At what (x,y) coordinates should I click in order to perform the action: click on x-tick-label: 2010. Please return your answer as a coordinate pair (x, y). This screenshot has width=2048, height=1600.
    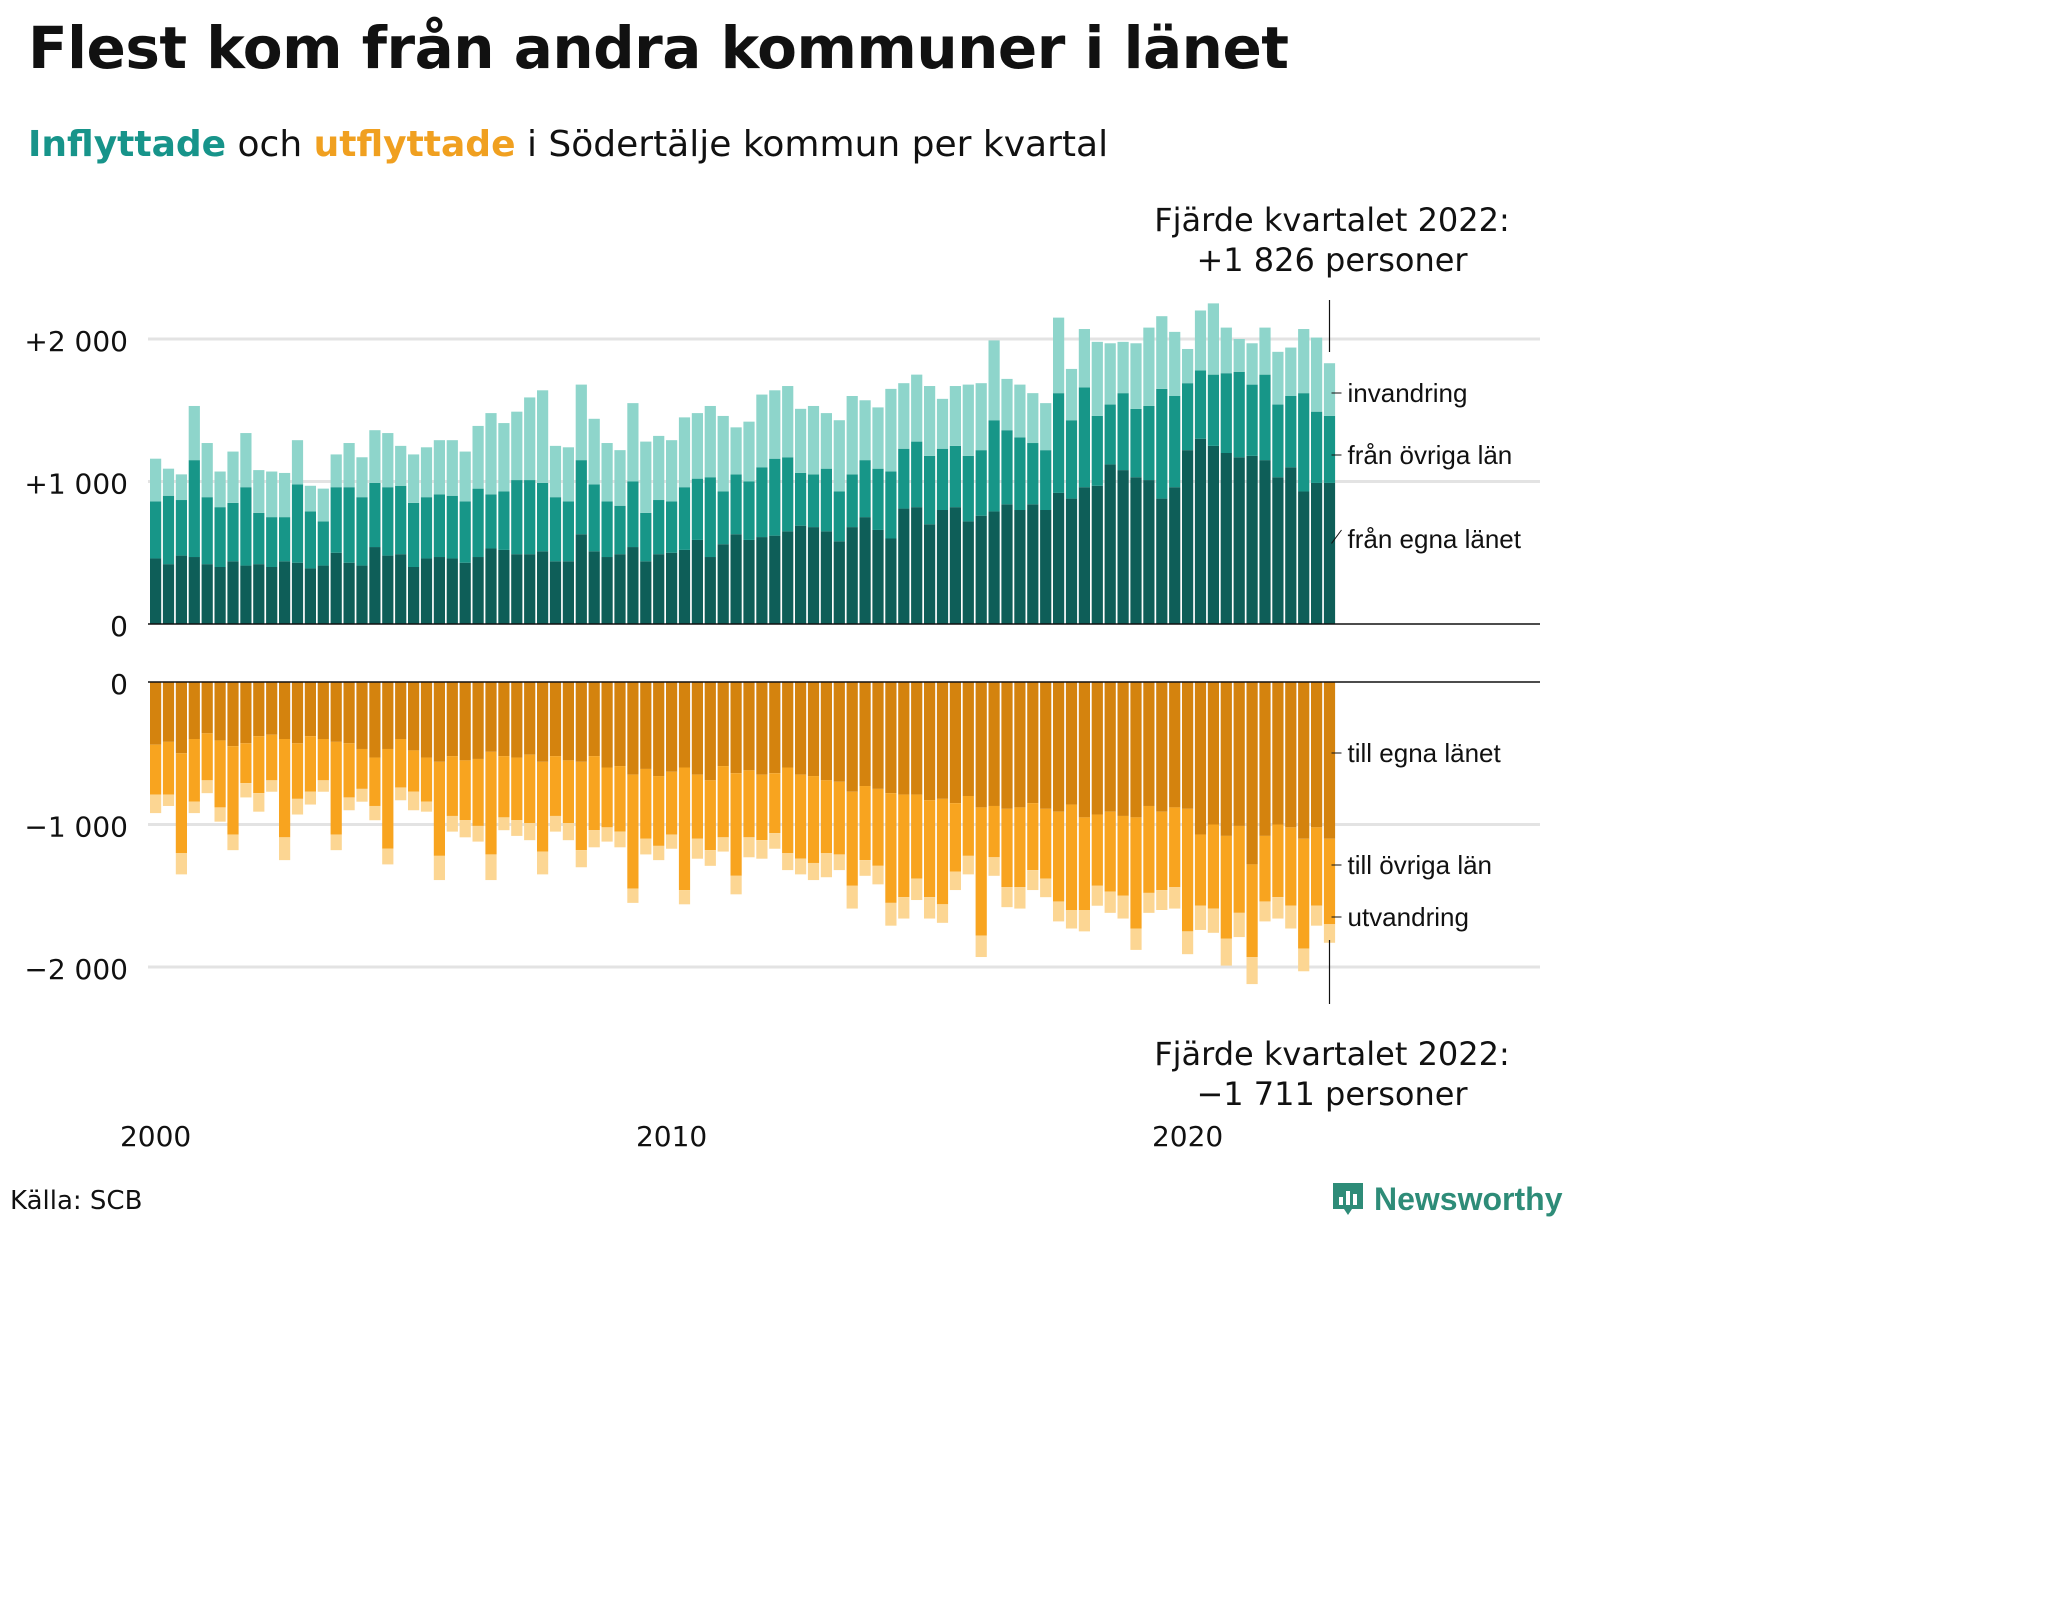
    Looking at the image, I should click on (671, 1136).